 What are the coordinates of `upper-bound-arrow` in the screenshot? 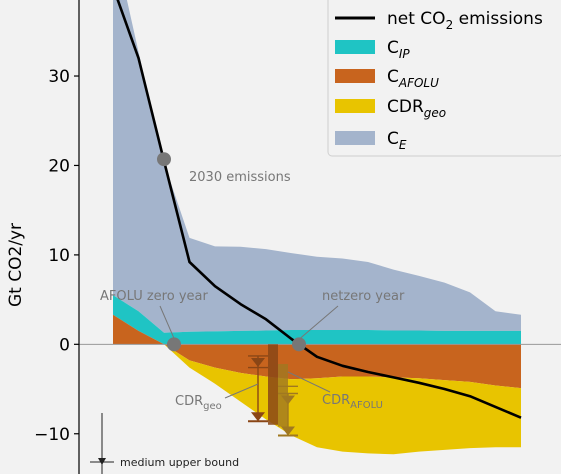 It's located at (102, 461).